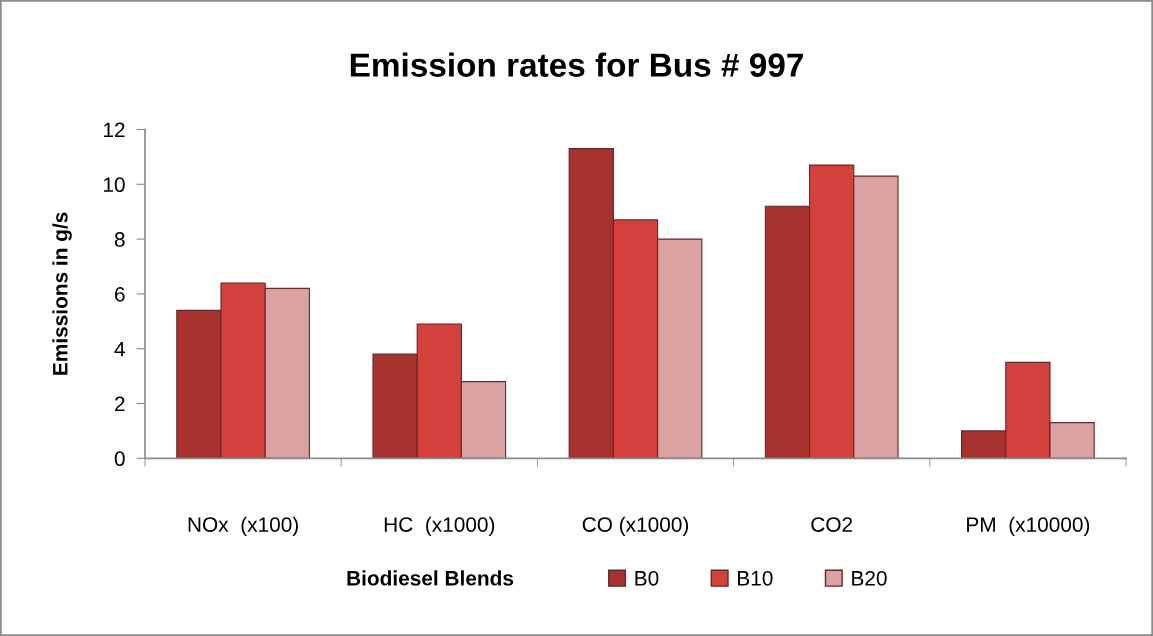 This screenshot has height=636, width=1153. I want to click on y-axis-title: Emissions in g/s, so click(62, 293).